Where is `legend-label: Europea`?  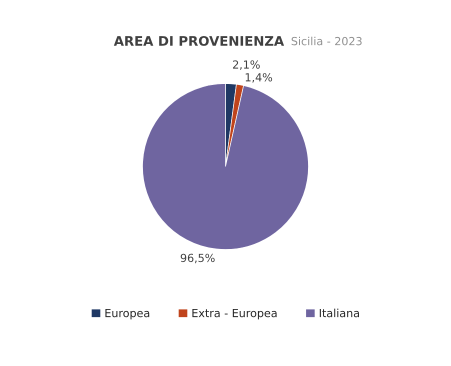
legend-label: Europea is located at coordinates (127, 314).